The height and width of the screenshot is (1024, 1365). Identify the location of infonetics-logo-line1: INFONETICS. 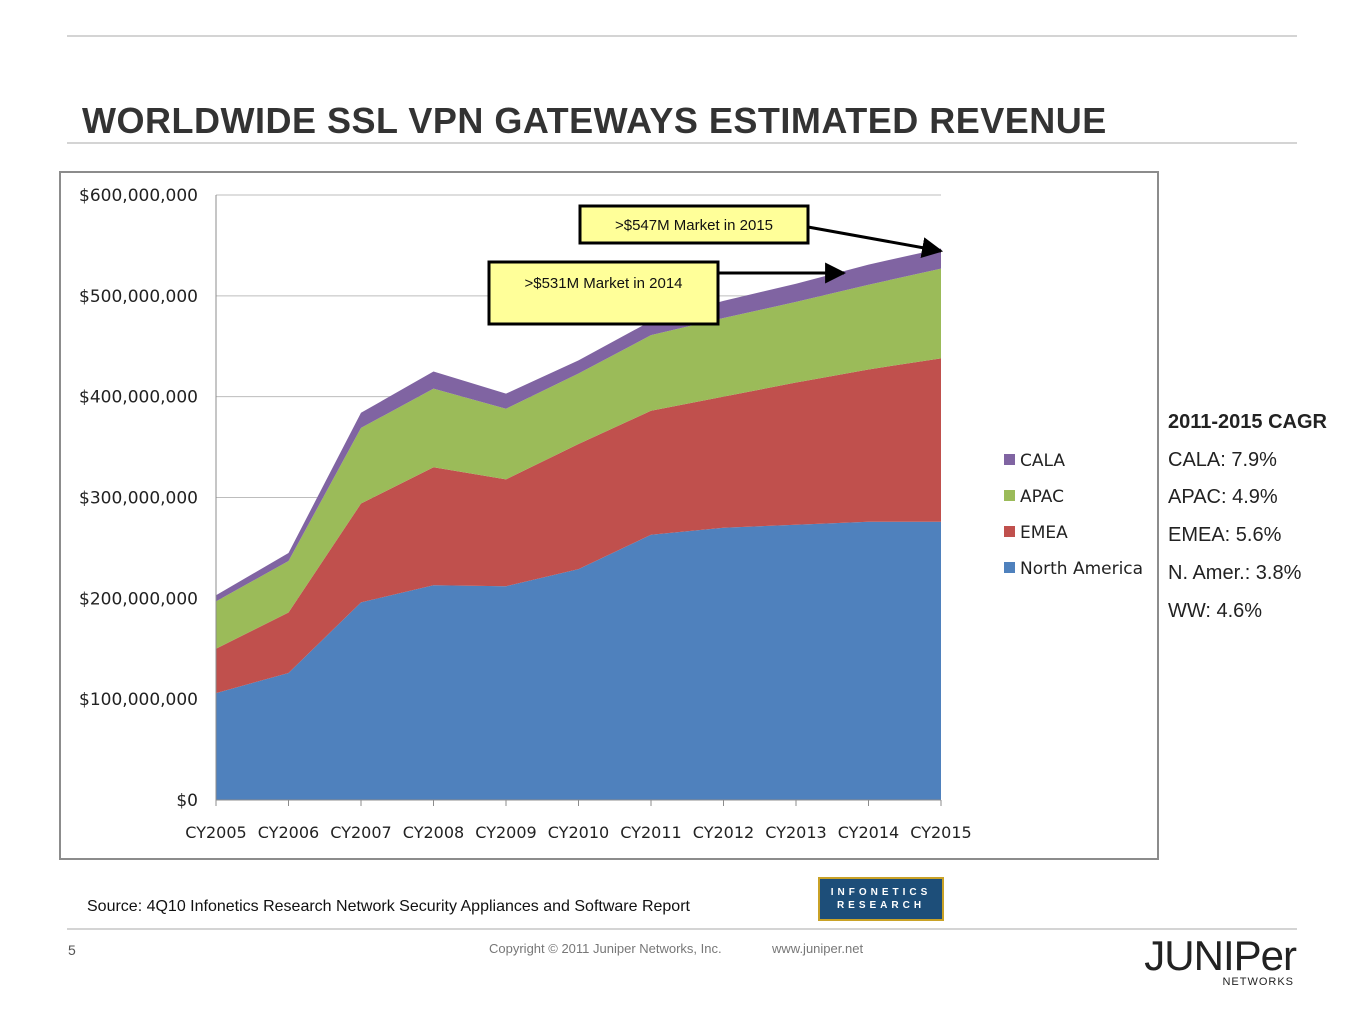
(881, 892).